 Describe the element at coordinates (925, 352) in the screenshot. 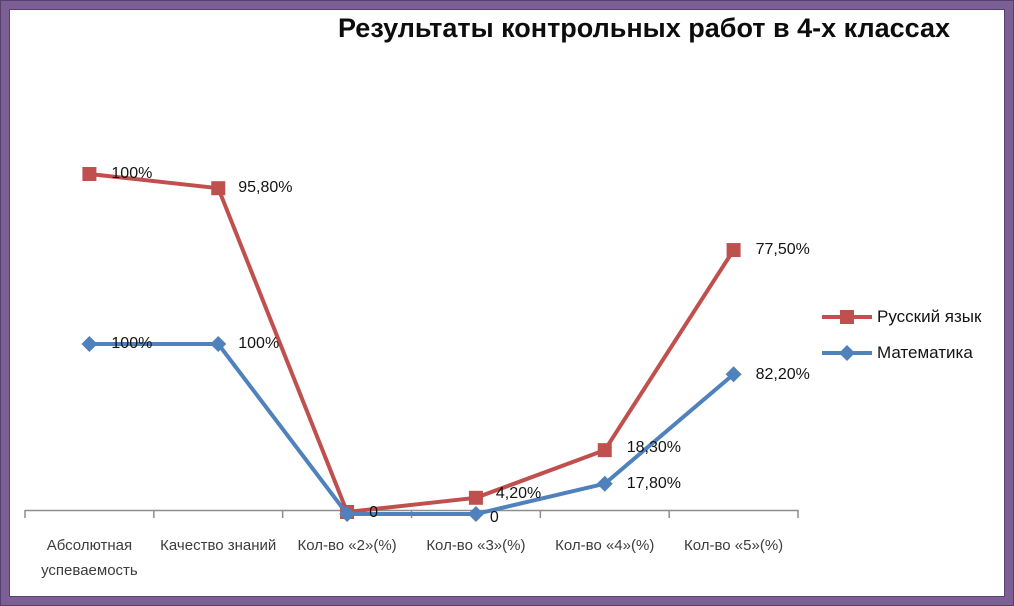

I see `legend-label-math: Математика` at that location.